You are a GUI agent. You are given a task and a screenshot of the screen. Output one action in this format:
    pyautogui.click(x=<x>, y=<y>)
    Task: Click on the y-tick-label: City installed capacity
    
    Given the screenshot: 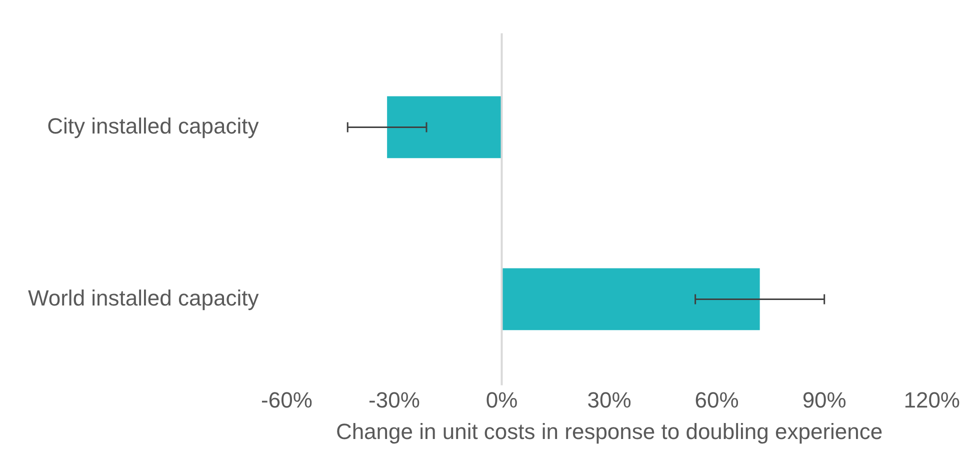 What is the action you would take?
    pyautogui.click(x=153, y=125)
    